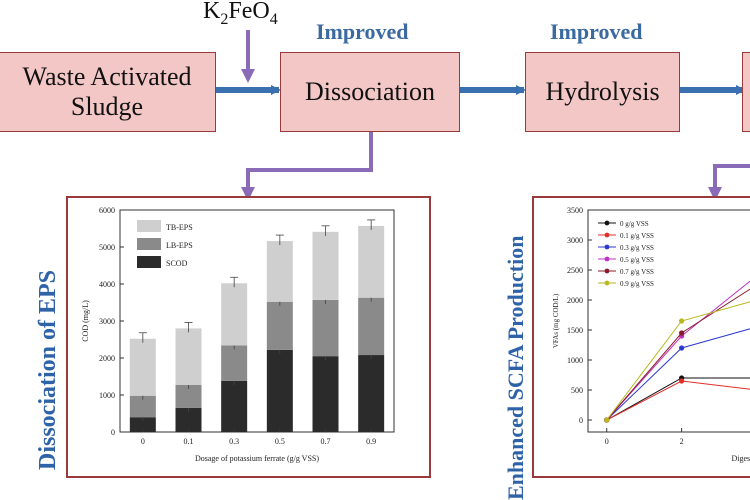  Describe the element at coordinates (212, 12) in the screenshot. I see `reagent-base: K` at that location.